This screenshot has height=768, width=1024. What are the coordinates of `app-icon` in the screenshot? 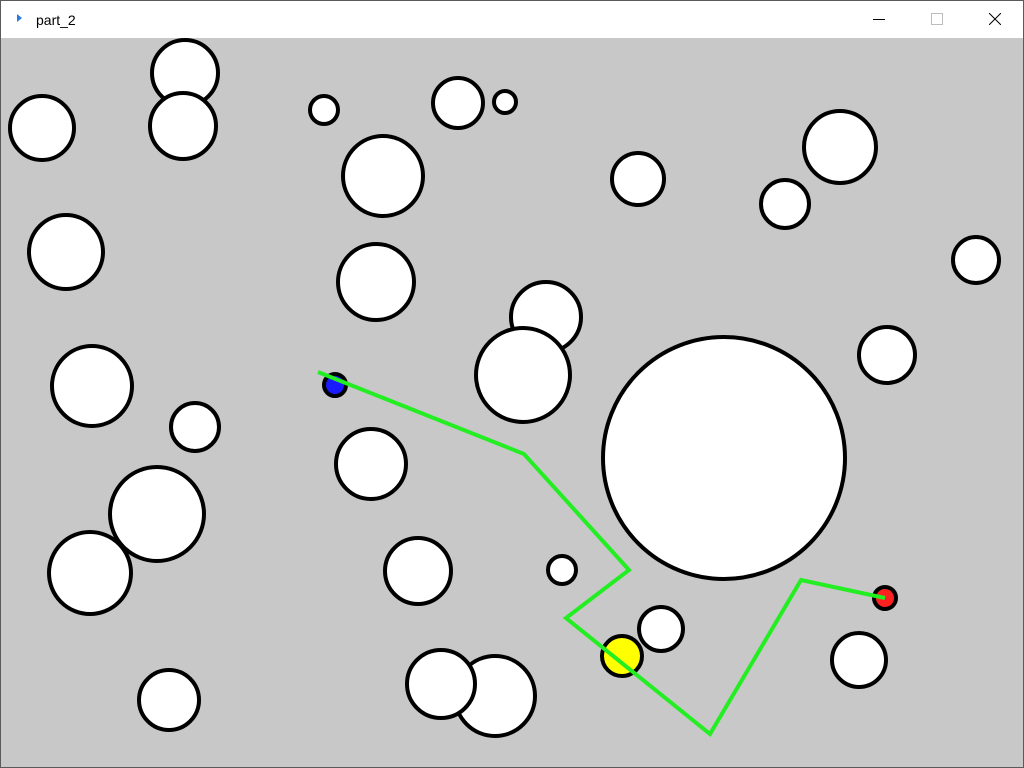 It's located at (19, 18).